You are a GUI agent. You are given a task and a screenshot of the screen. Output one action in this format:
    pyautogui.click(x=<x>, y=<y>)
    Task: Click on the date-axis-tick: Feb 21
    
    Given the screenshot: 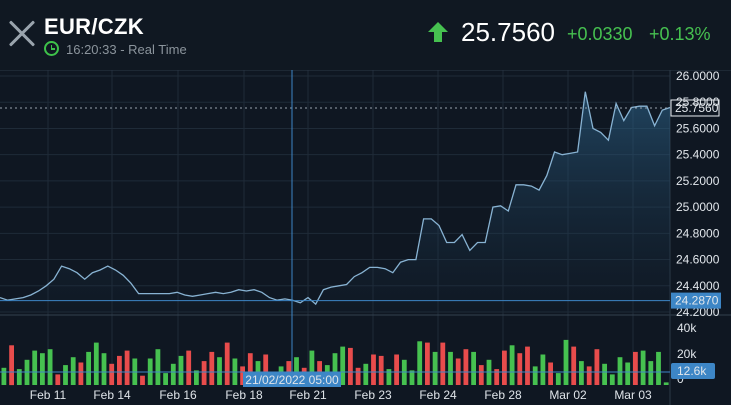 What is the action you would take?
    pyautogui.click(x=308, y=395)
    